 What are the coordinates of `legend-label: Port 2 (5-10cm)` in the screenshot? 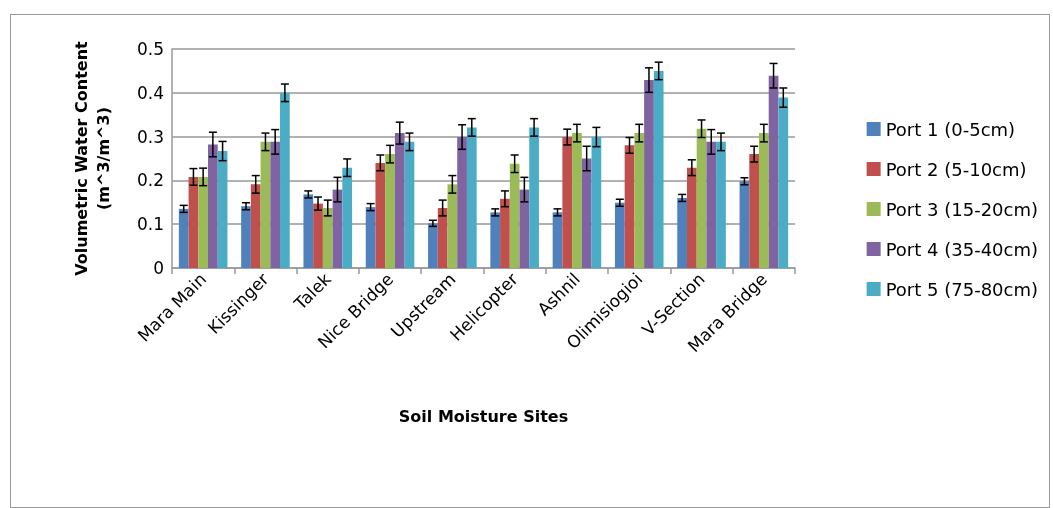 It's located at (956, 169).